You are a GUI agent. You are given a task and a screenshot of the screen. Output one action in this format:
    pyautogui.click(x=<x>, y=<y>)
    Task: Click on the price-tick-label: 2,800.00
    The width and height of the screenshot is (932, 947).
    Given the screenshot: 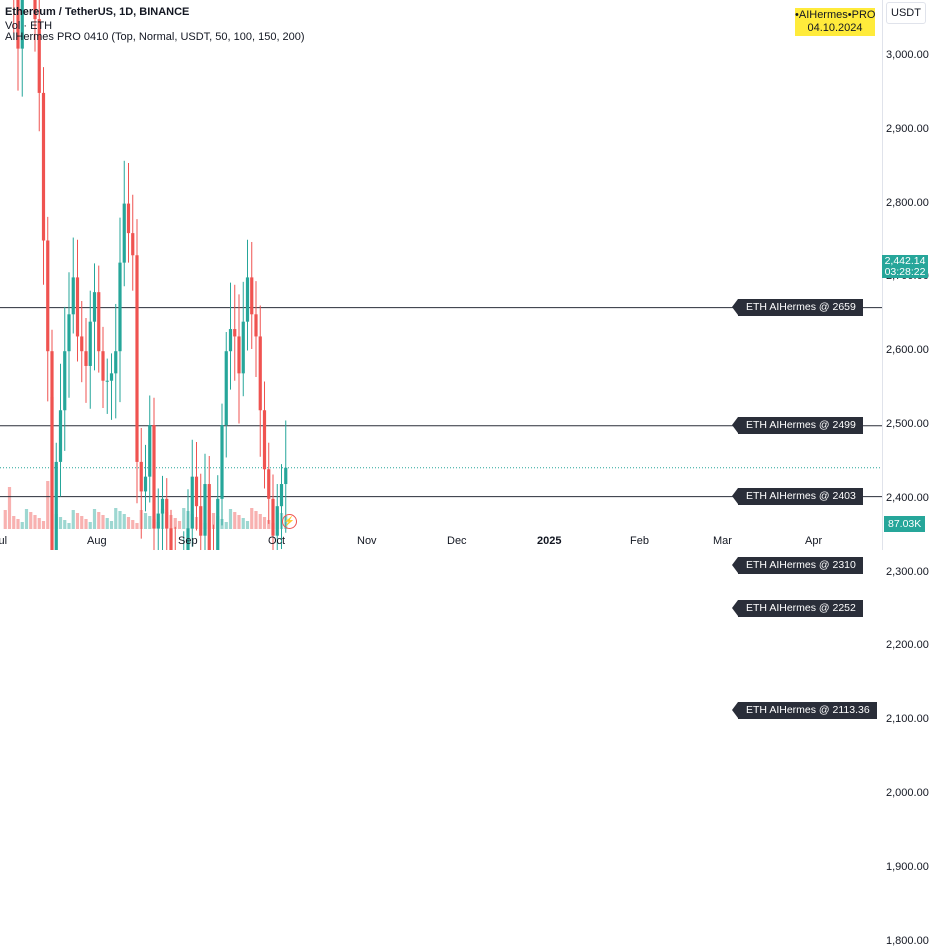 What is the action you would take?
    pyautogui.click(x=907, y=202)
    